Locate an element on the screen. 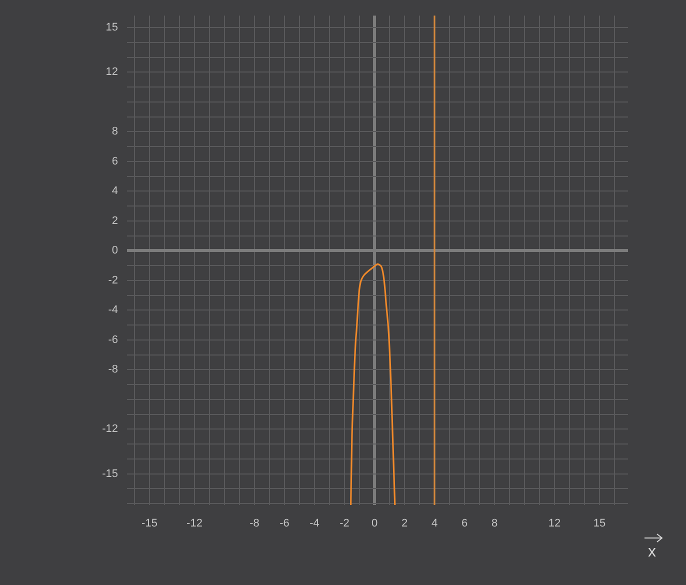  x-tick-label: -8 is located at coordinates (255, 524).